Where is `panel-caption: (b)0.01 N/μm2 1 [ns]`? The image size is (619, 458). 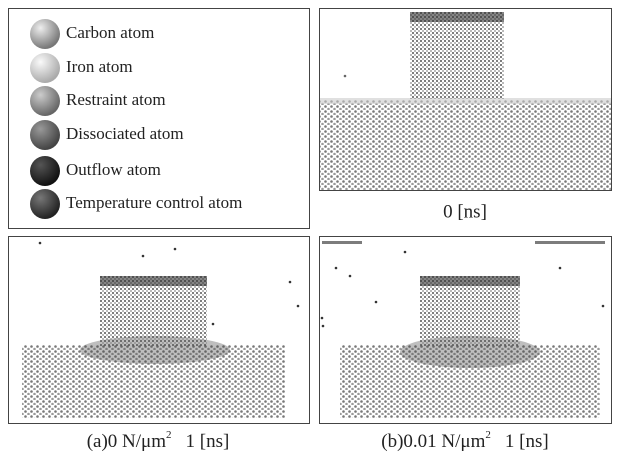
panel-caption: (b)0.01 N/μm2 1 [ns] is located at coordinates (464, 441).